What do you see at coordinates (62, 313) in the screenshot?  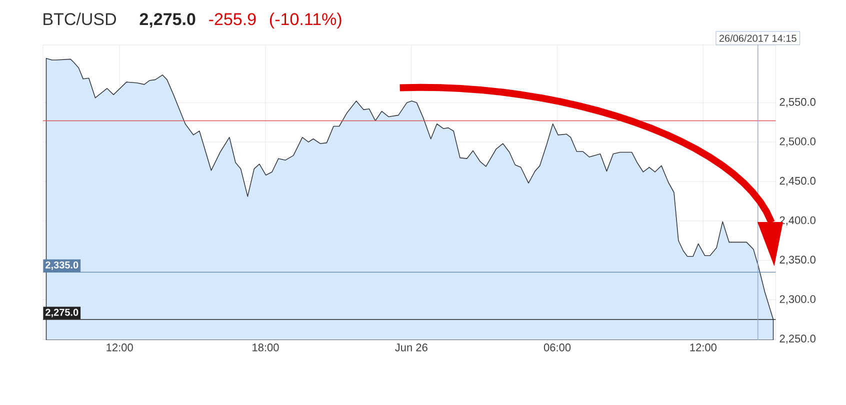 I see `ref-line-label: 2,275.0` at bounding box center [62, 313].